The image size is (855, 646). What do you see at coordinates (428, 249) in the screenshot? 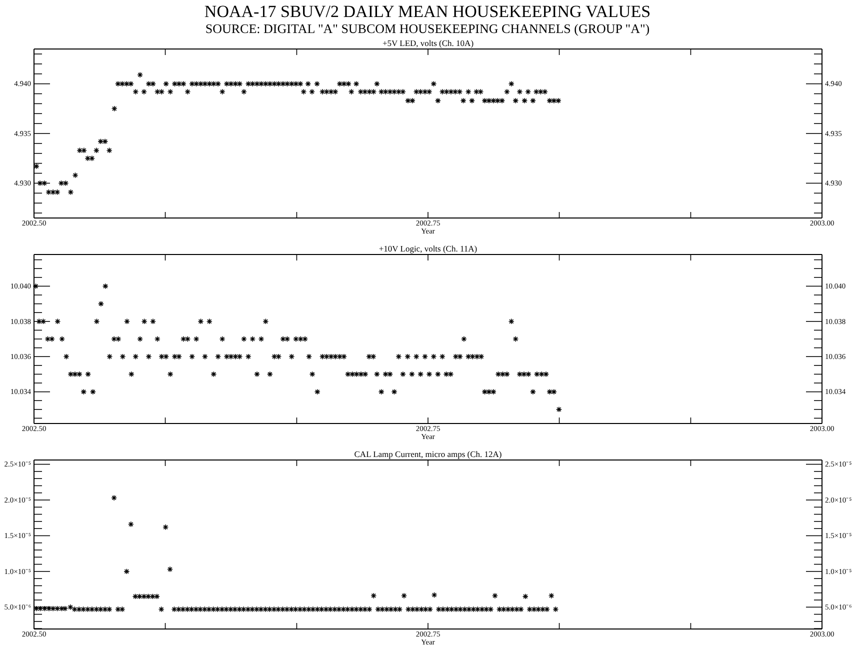
I see `chart-title: +10V Logic, volts (Ch. 11A)` at bounding box center [428, 249].